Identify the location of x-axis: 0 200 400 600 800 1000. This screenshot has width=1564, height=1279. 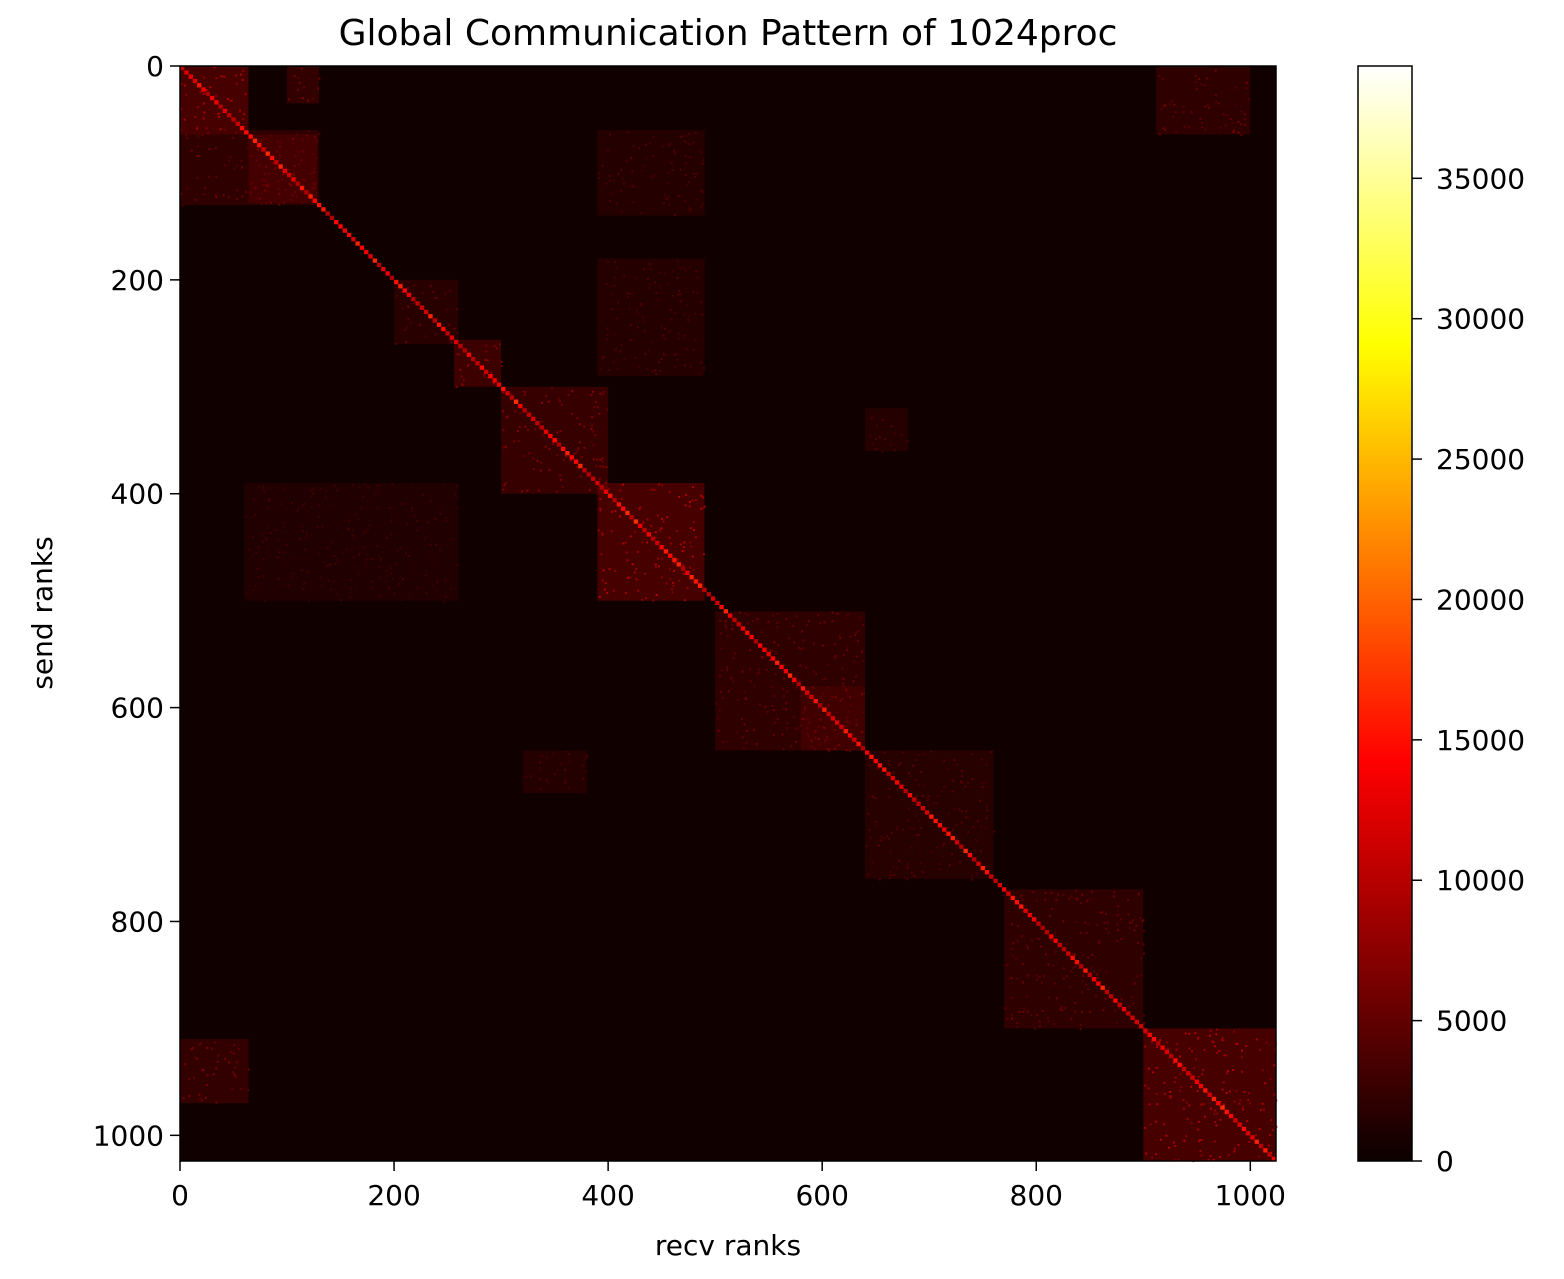
(728, 1186).